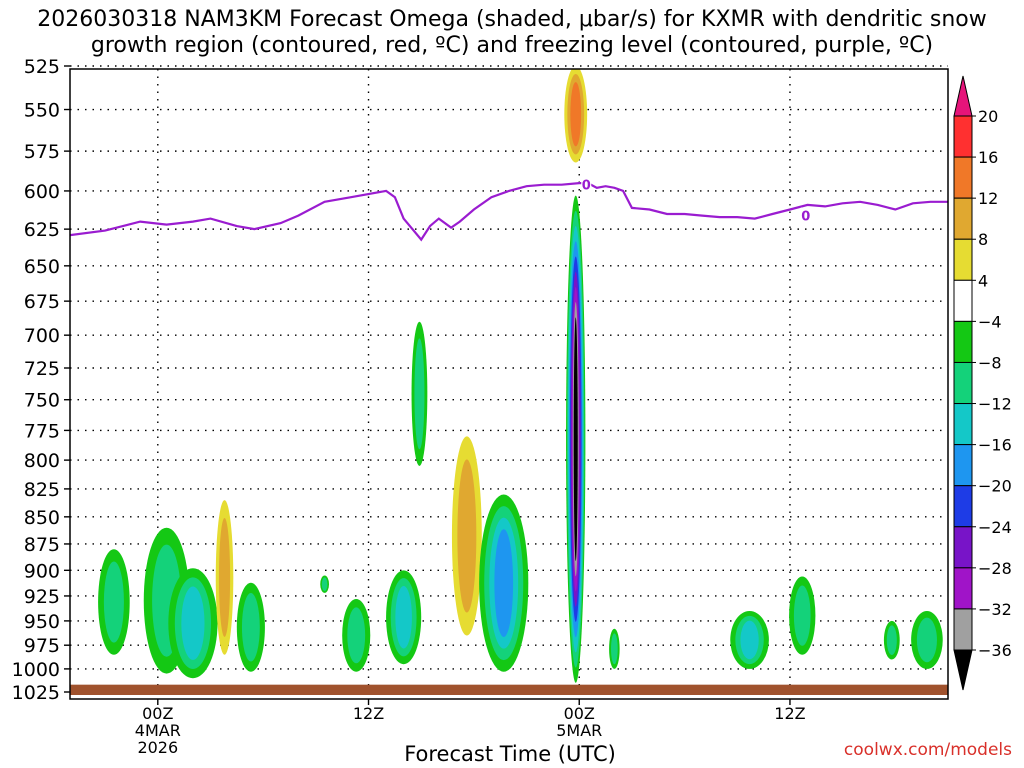 The image size is (1024, 768). I want to click on y-tick-label: 725, so click(42, 369).